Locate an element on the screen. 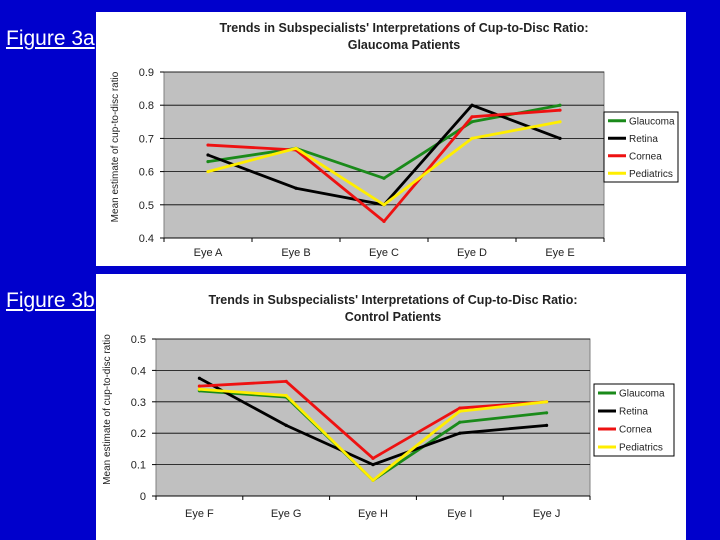 The width and height of the screenshot is (720, 540). control-legend-label-pediatrics: Pediatrics is located at coordinates (641, 448).